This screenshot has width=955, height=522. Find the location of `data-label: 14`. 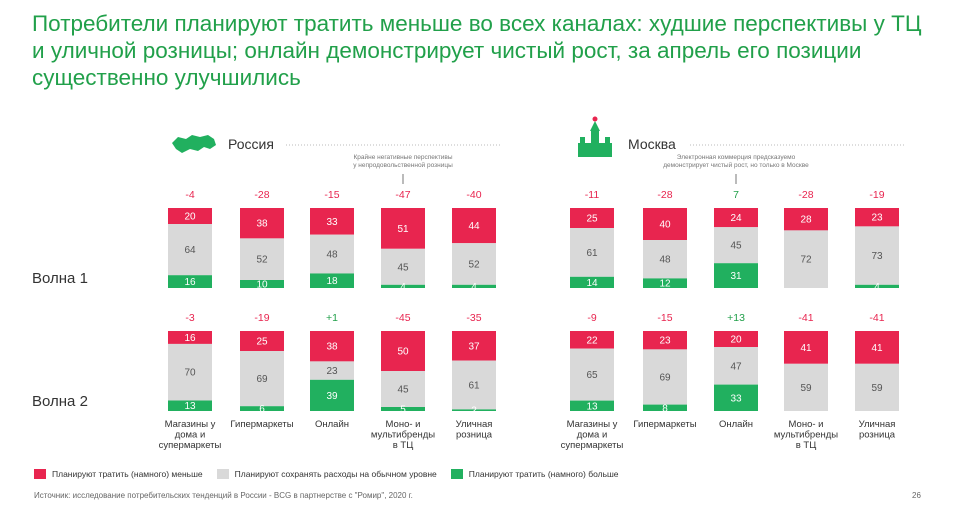

data-label: 14 is located at coordinates (592, 283).